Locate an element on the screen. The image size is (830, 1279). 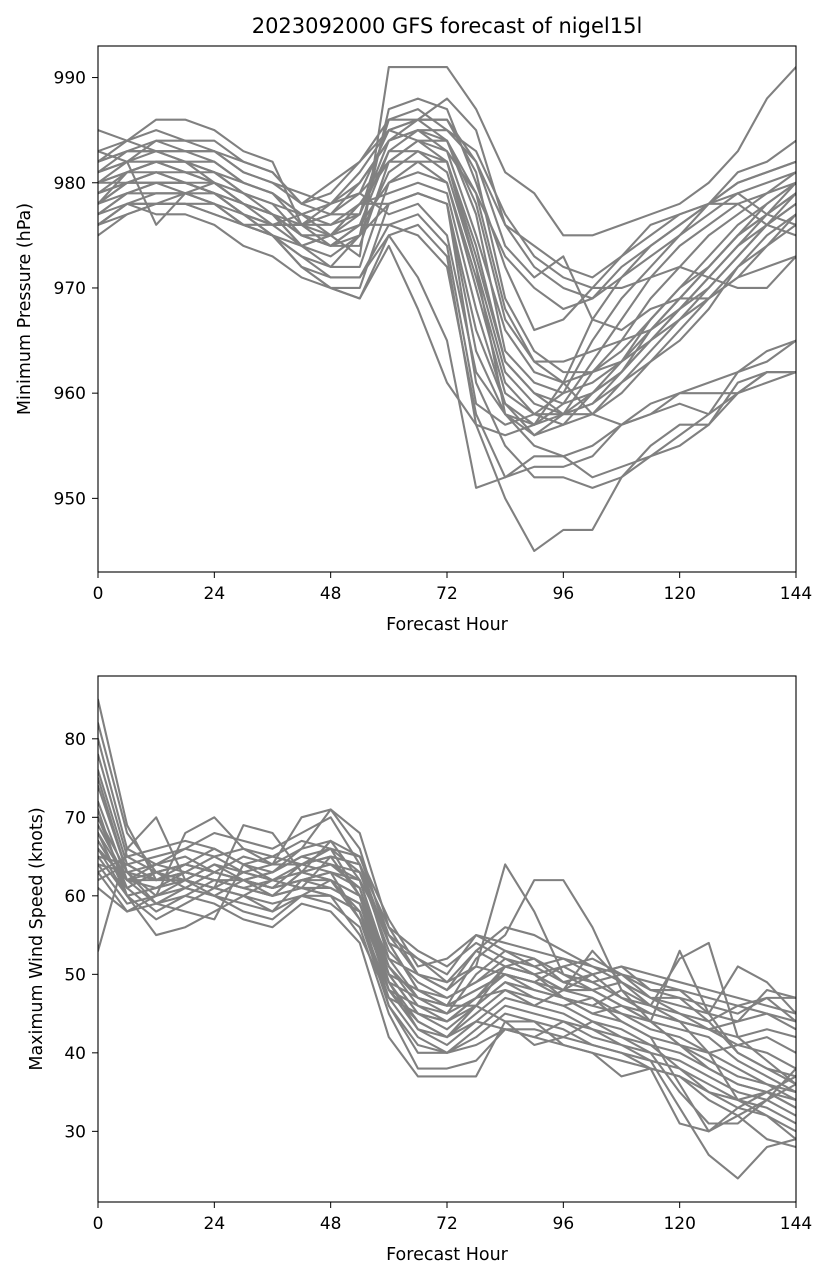
y-tick-label: 960 is located at coordinates (70, 394).